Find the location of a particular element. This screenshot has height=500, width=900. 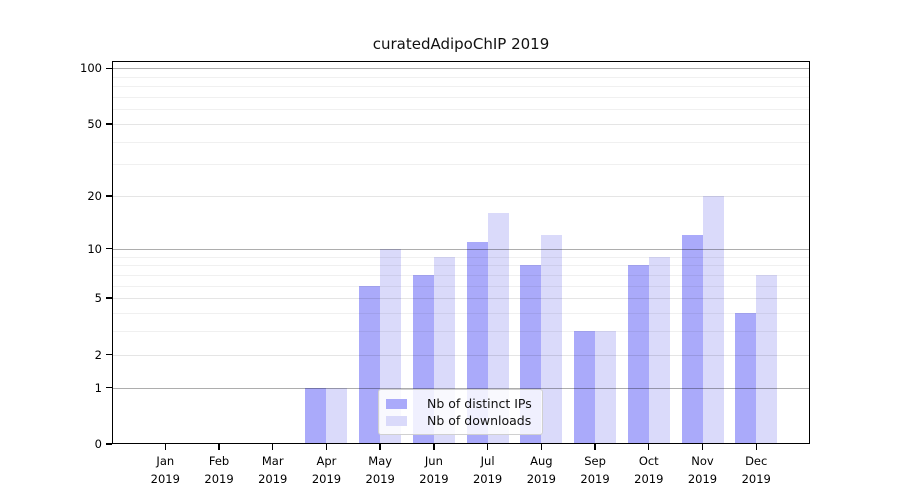

legend-item-distinct-ips: Nb of distinct IPs is located at coordinates (459, 403).